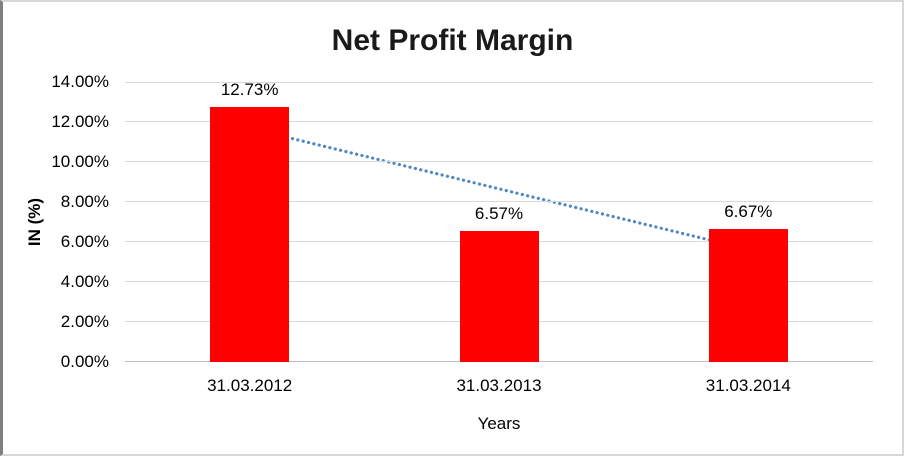  What do you see at coordinates (499, 423) in the screenshot?
I see `x-axis-title: Years` at bounding box center [499, 423].